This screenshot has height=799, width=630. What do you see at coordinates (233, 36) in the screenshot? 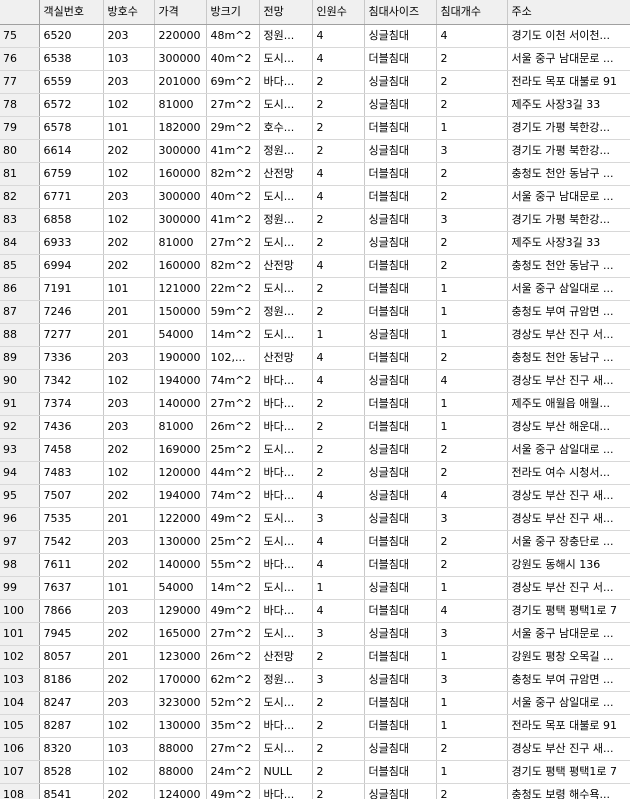
I see `grid-cell: 48m^2` at bounding box center [233, 36].